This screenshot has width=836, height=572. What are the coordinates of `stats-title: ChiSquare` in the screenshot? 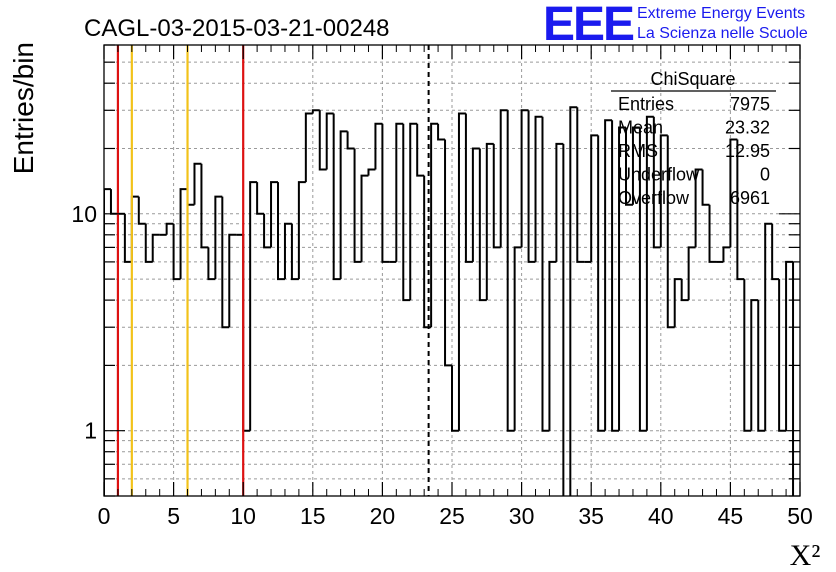 It's located at (692, 79).